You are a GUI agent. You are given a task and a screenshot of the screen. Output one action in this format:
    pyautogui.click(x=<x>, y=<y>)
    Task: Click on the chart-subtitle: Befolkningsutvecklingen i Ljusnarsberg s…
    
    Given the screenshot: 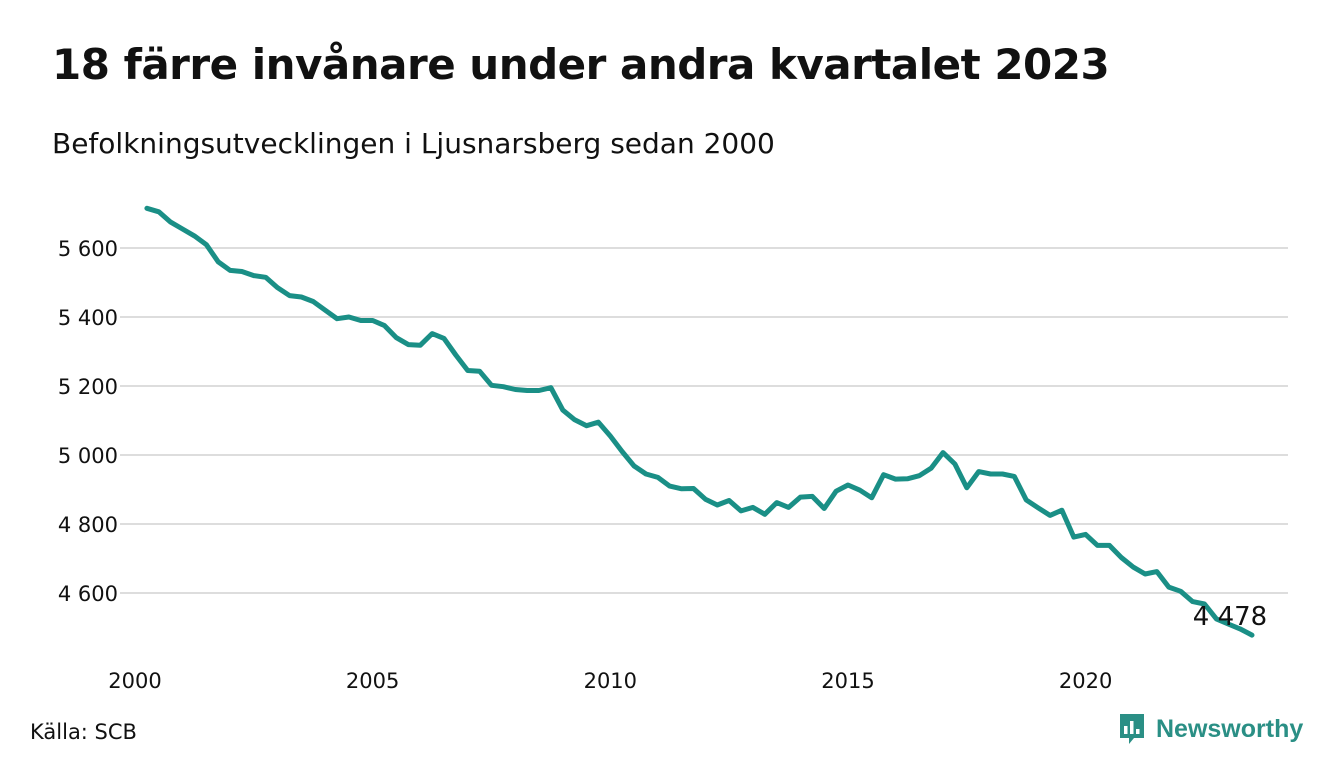 What is the action you would take?
    pyautogui.click(x=413, y=143)
    